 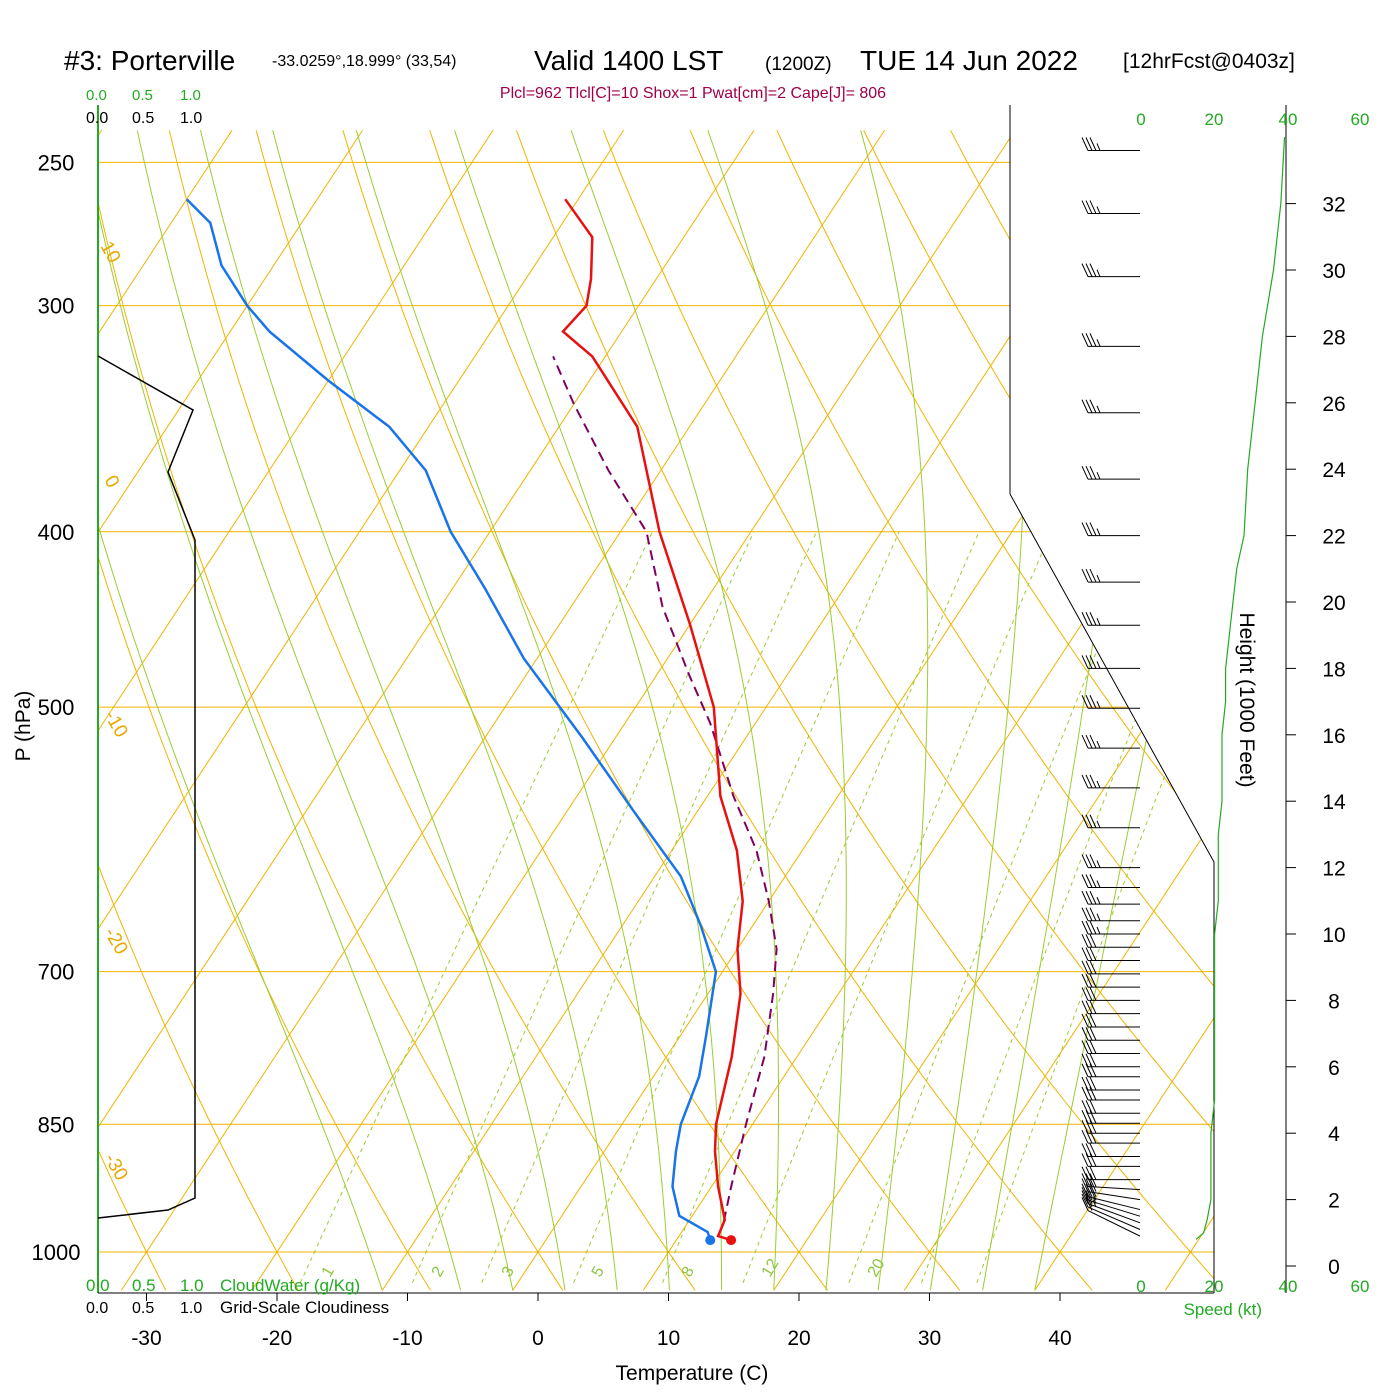 I want to click on height-tick-label: 24, so click(x=1334, y=470).